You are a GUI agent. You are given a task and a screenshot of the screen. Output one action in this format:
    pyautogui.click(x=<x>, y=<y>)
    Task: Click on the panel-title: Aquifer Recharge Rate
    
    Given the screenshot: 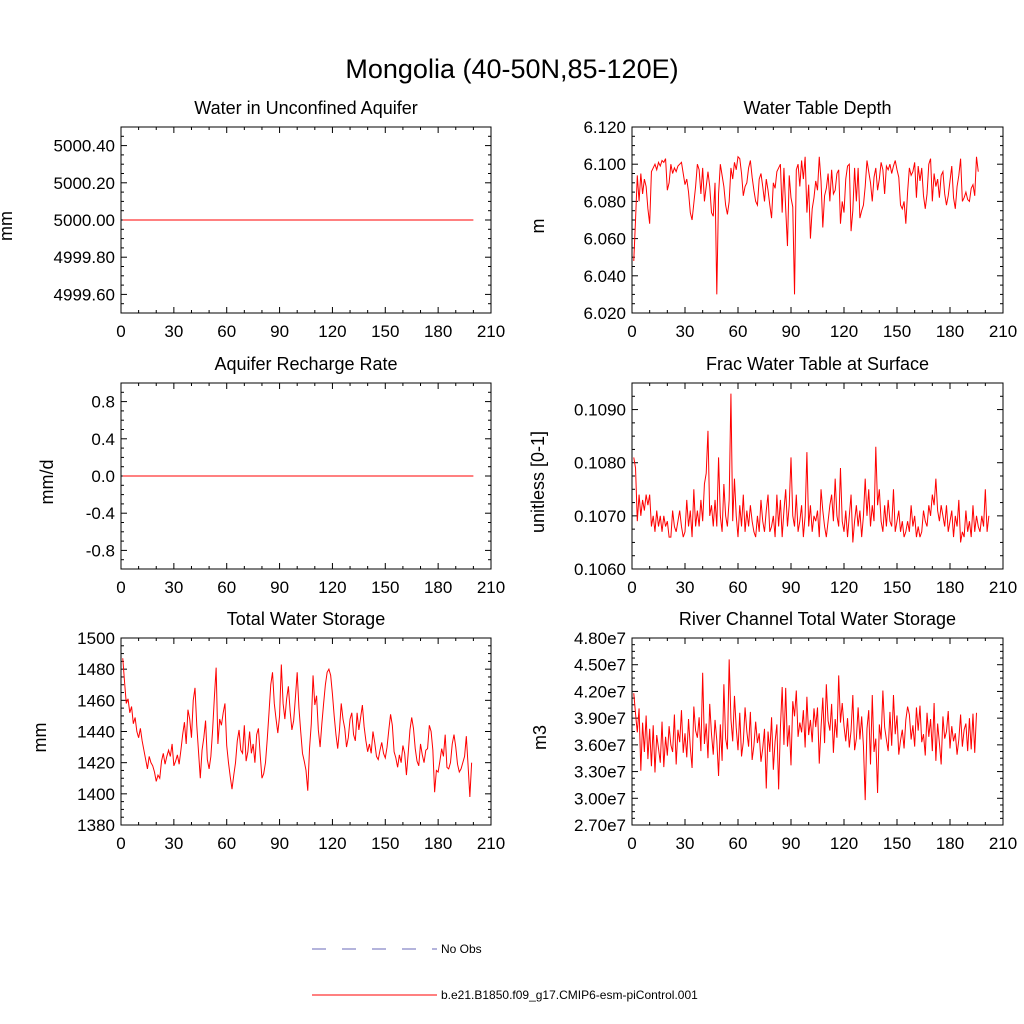 What is the action you would take?
    pyautogui.click(x=305, y=364)
    